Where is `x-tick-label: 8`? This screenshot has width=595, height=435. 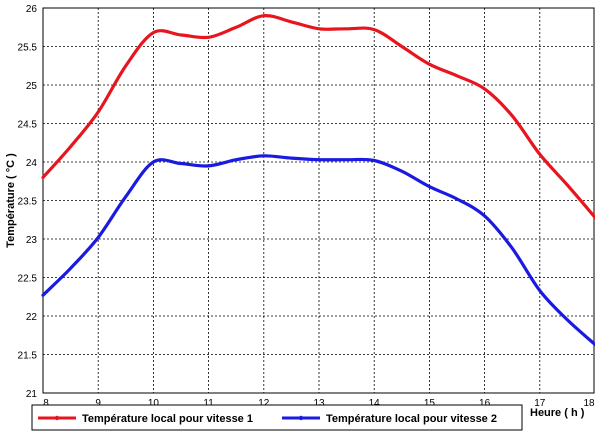
x-tick-label: 8 is located at coordinates (46, 403).